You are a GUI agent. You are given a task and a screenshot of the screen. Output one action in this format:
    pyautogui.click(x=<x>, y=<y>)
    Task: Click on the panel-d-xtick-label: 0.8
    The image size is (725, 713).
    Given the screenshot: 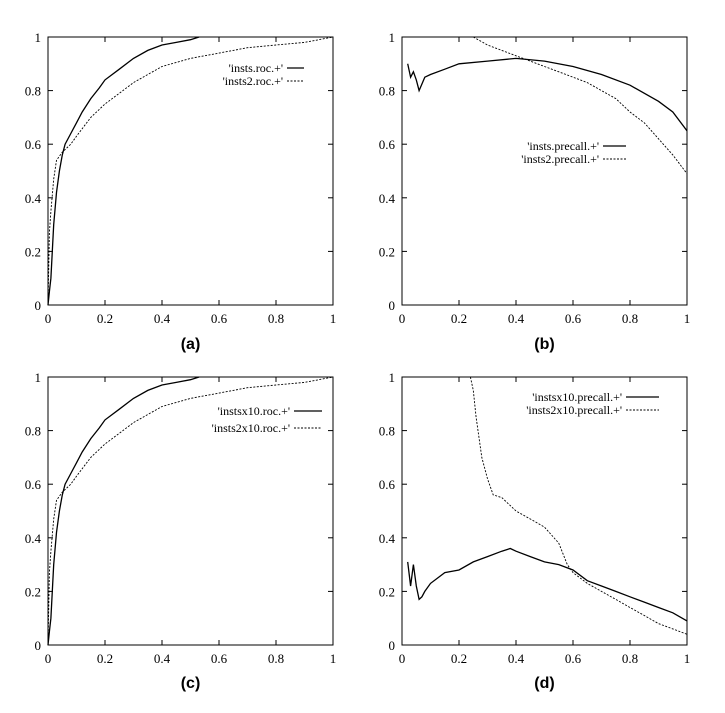 What is the action you would take?
    pyautogui.click(x=630, y=658)
    